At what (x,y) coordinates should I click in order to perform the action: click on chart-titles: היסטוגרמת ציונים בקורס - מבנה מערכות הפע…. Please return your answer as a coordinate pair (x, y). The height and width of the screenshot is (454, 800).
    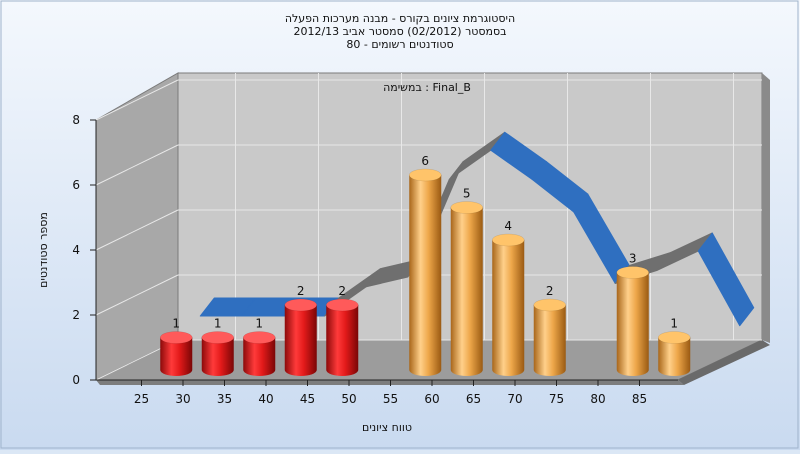
    Looking at the image, I should click on (400, 31).